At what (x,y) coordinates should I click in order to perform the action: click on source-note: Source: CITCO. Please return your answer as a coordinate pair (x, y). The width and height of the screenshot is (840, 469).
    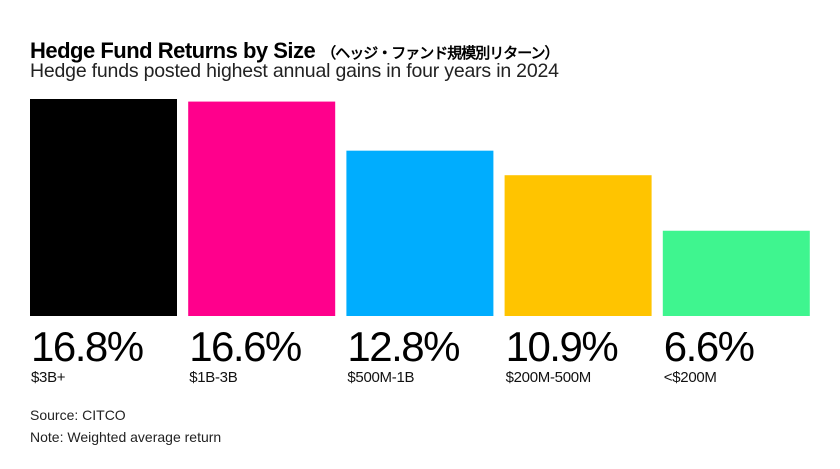
    Looking at the image, I should click on (78, 415).